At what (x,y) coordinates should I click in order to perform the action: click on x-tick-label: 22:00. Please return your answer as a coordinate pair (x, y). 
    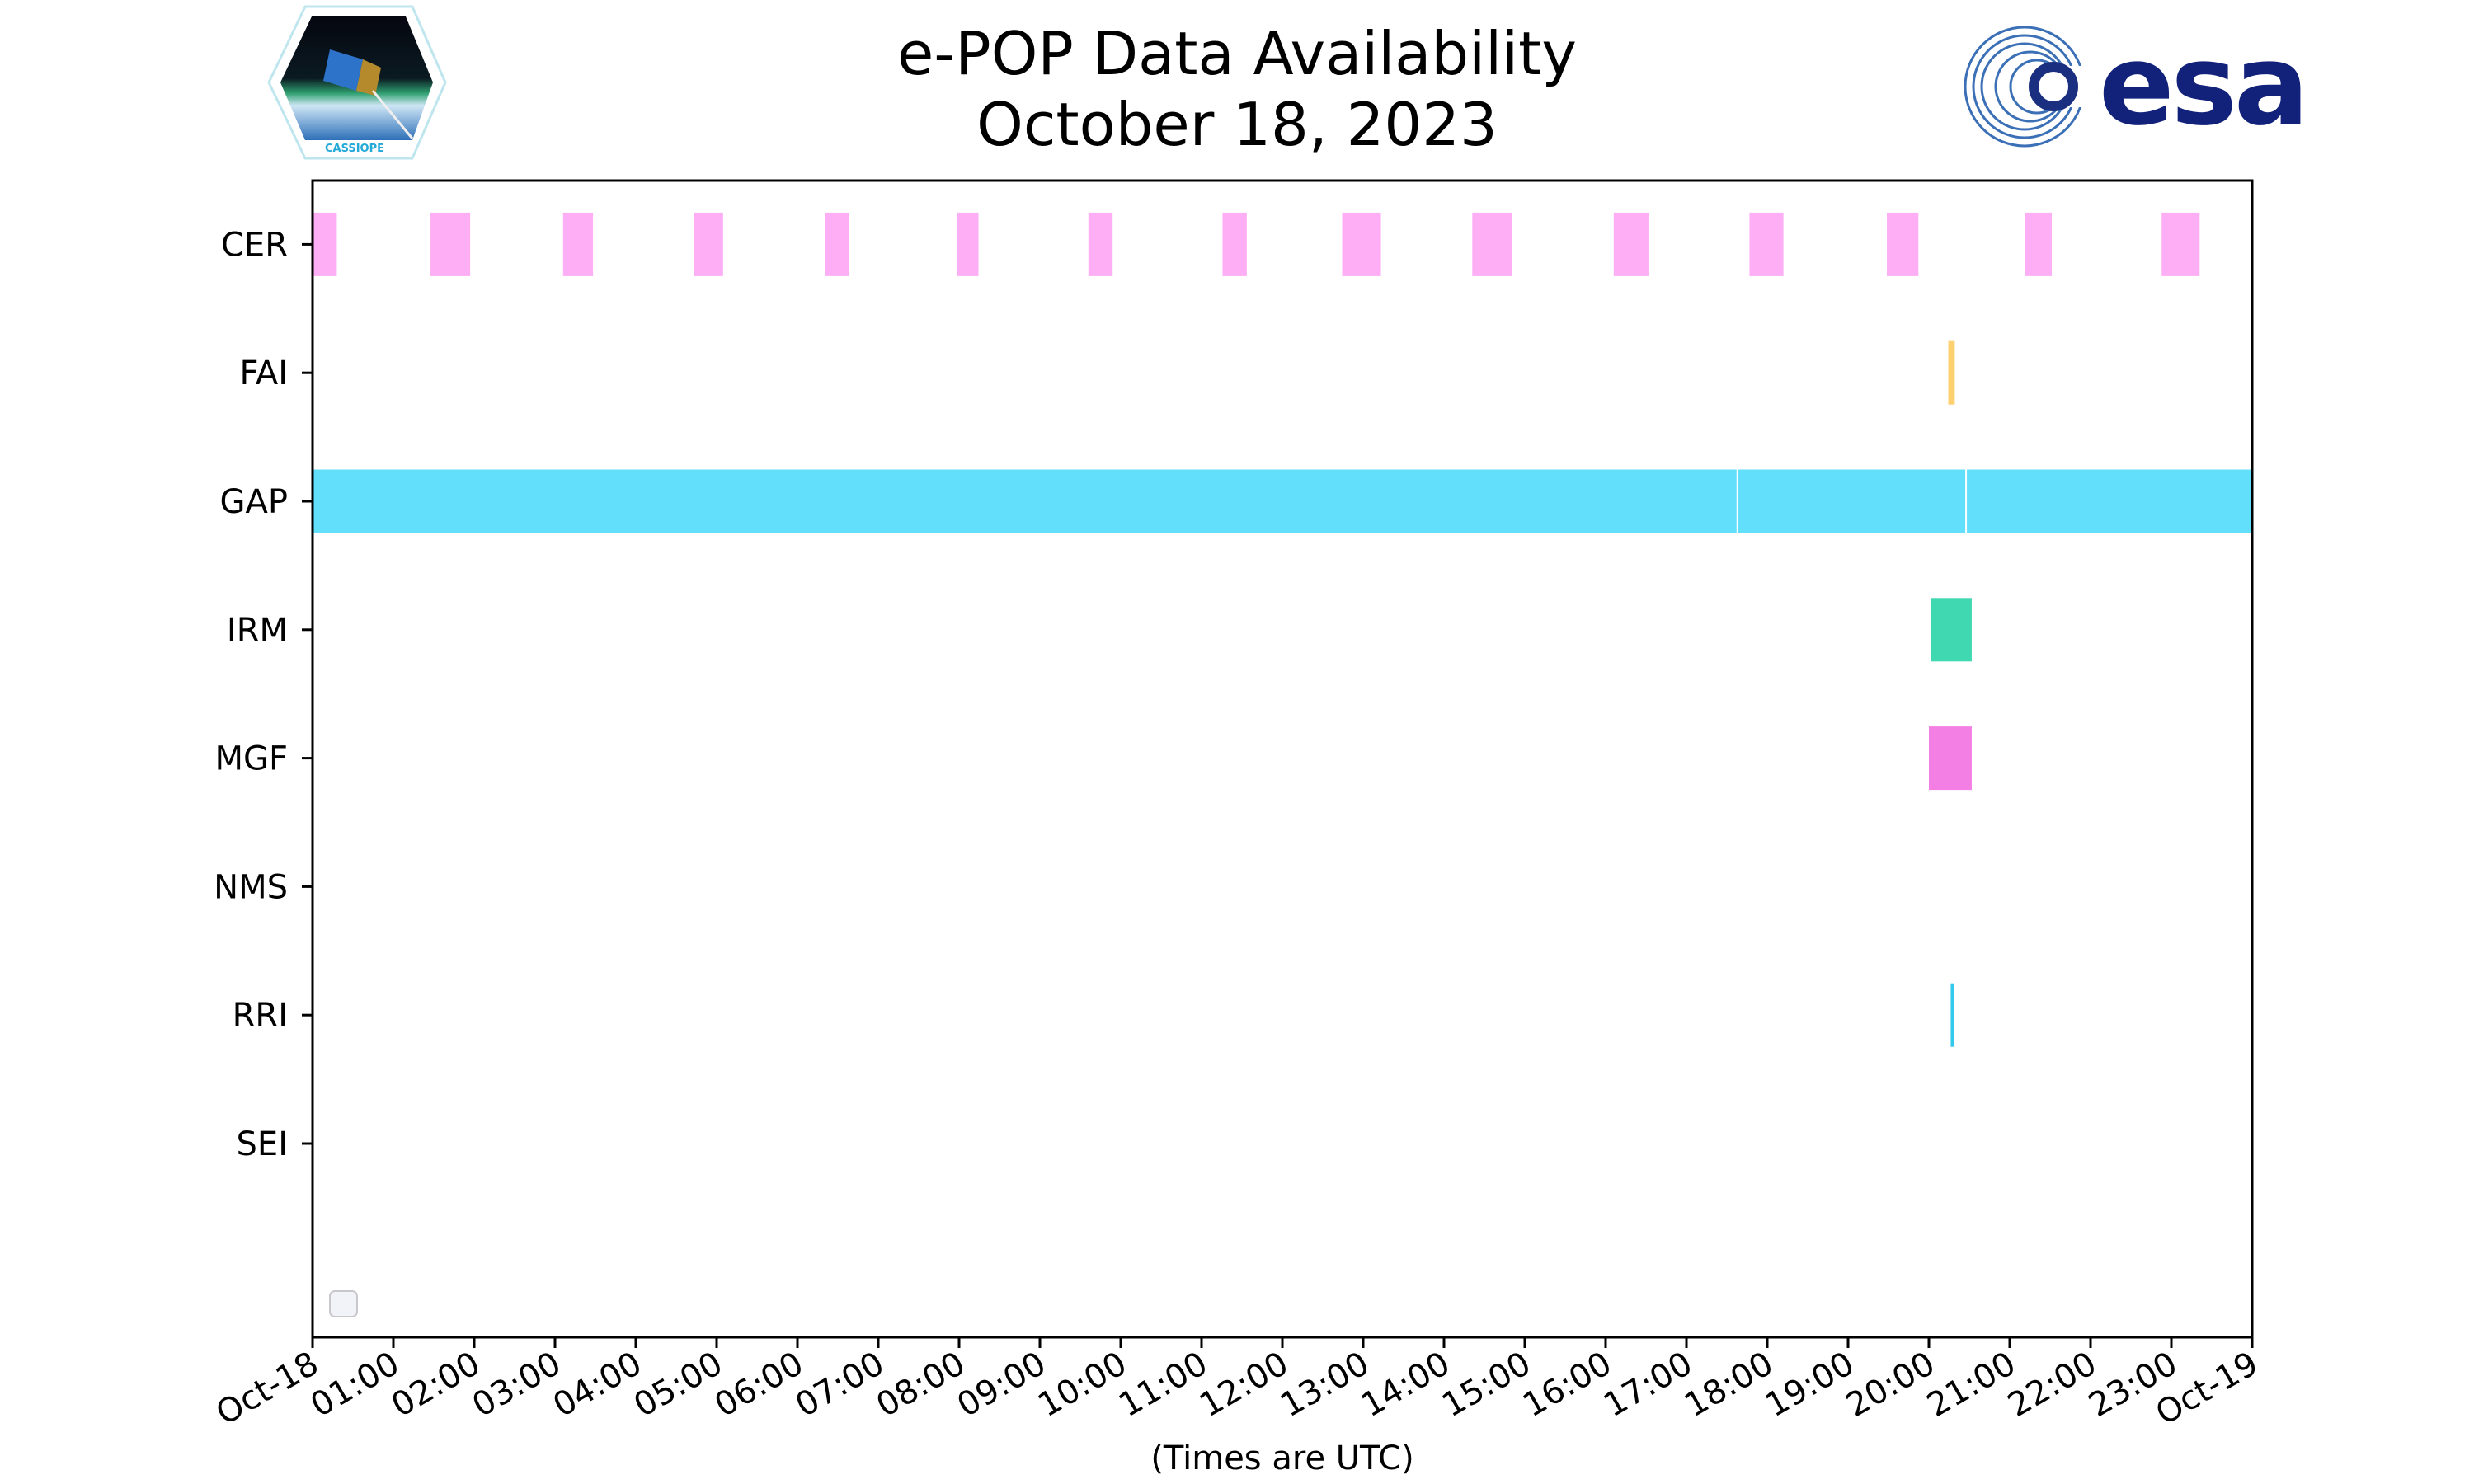
    Looking at the image, I should click on (2052, 1385).